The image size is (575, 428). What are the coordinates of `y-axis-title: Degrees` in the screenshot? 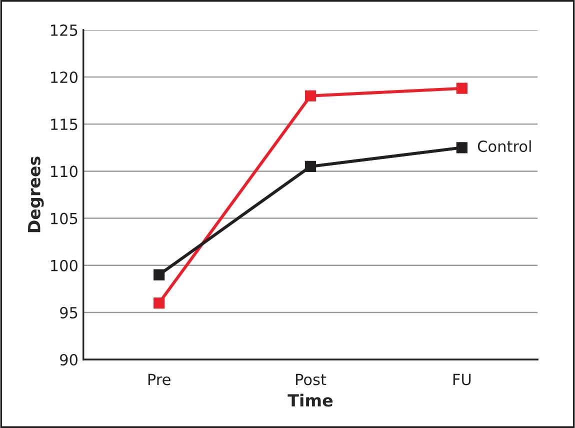 It's located at (36, 194).